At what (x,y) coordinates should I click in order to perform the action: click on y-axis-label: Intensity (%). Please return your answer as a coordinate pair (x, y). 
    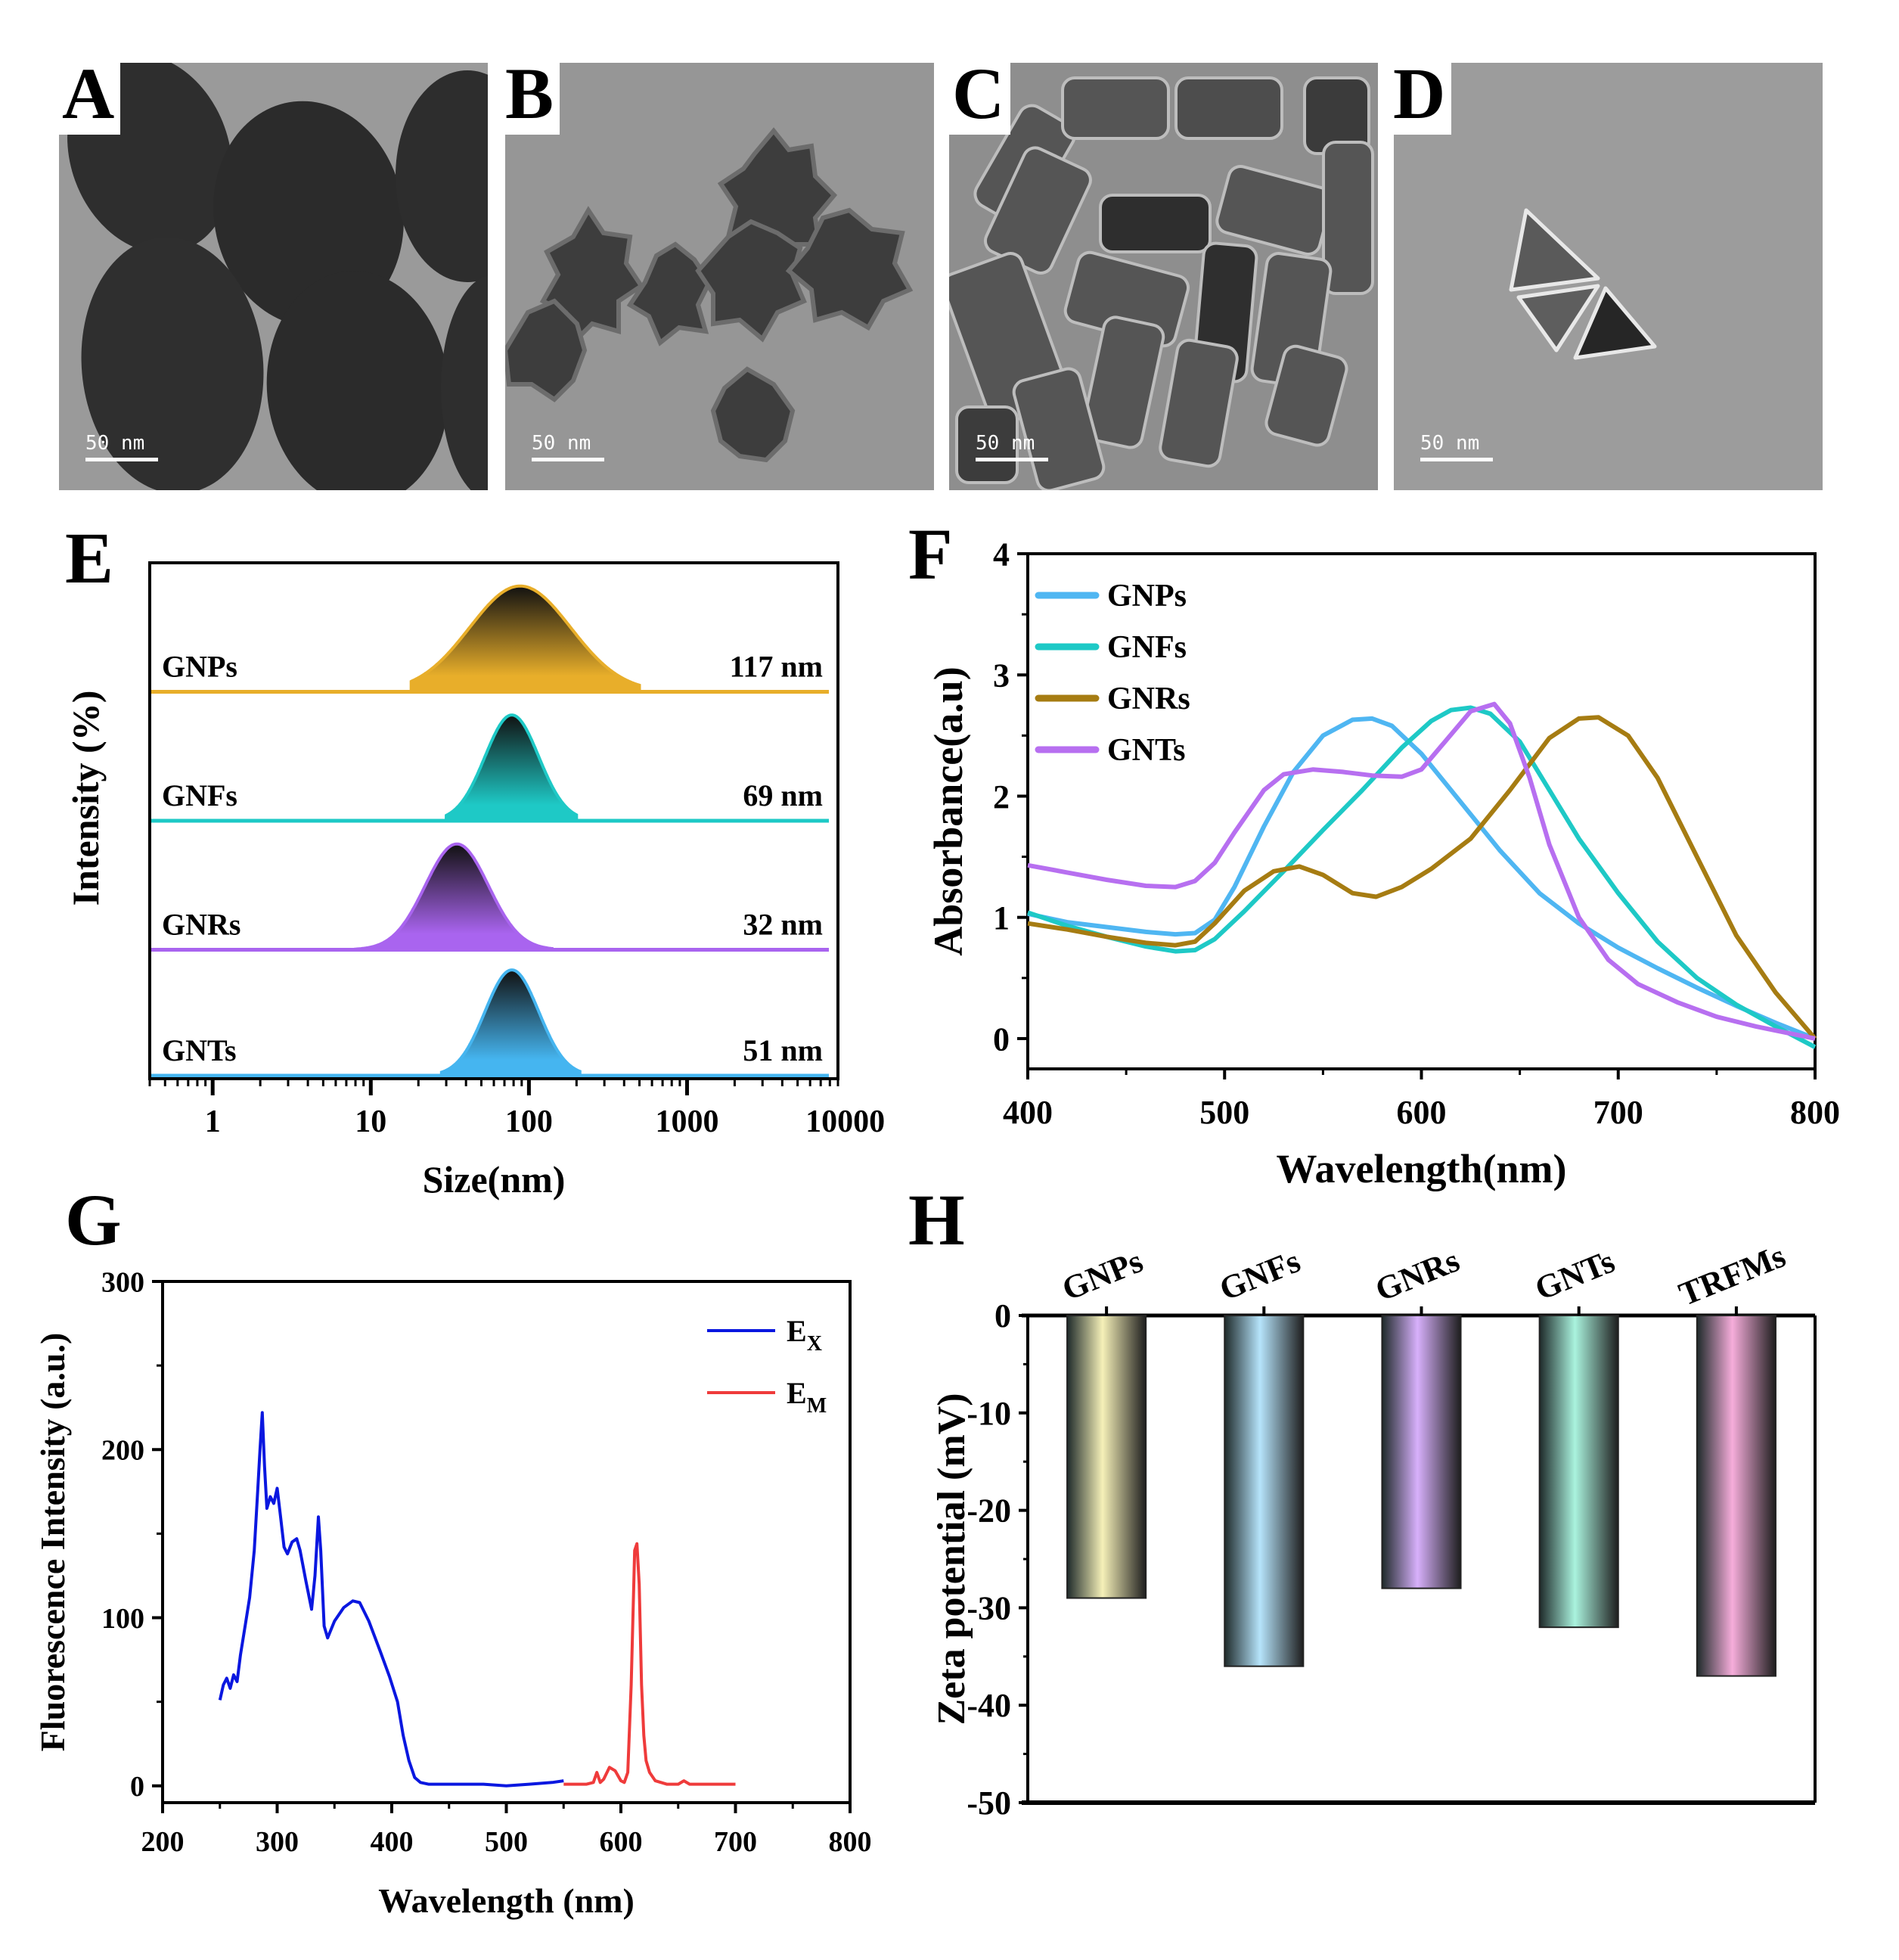
    Looking at the image, I should click on (85, 798).